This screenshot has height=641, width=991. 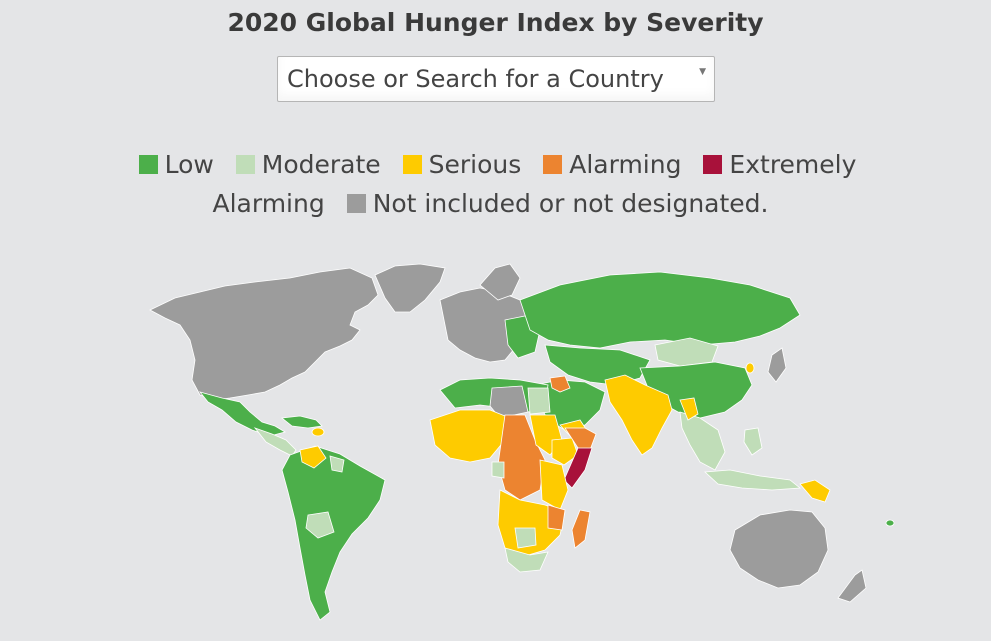 I want to click on page-title: 2020 Global Hunger Index by Severity, so click(x=495, y=22).